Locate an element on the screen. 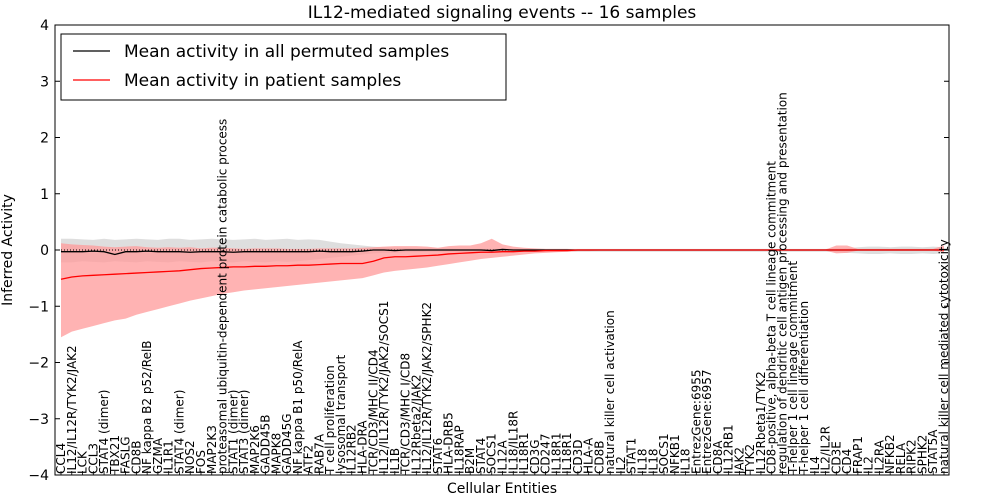 Image resolution: width=1000 pixels, height=500 pixels. x-tick-label: FASLG is located at coordinates (126, 455).